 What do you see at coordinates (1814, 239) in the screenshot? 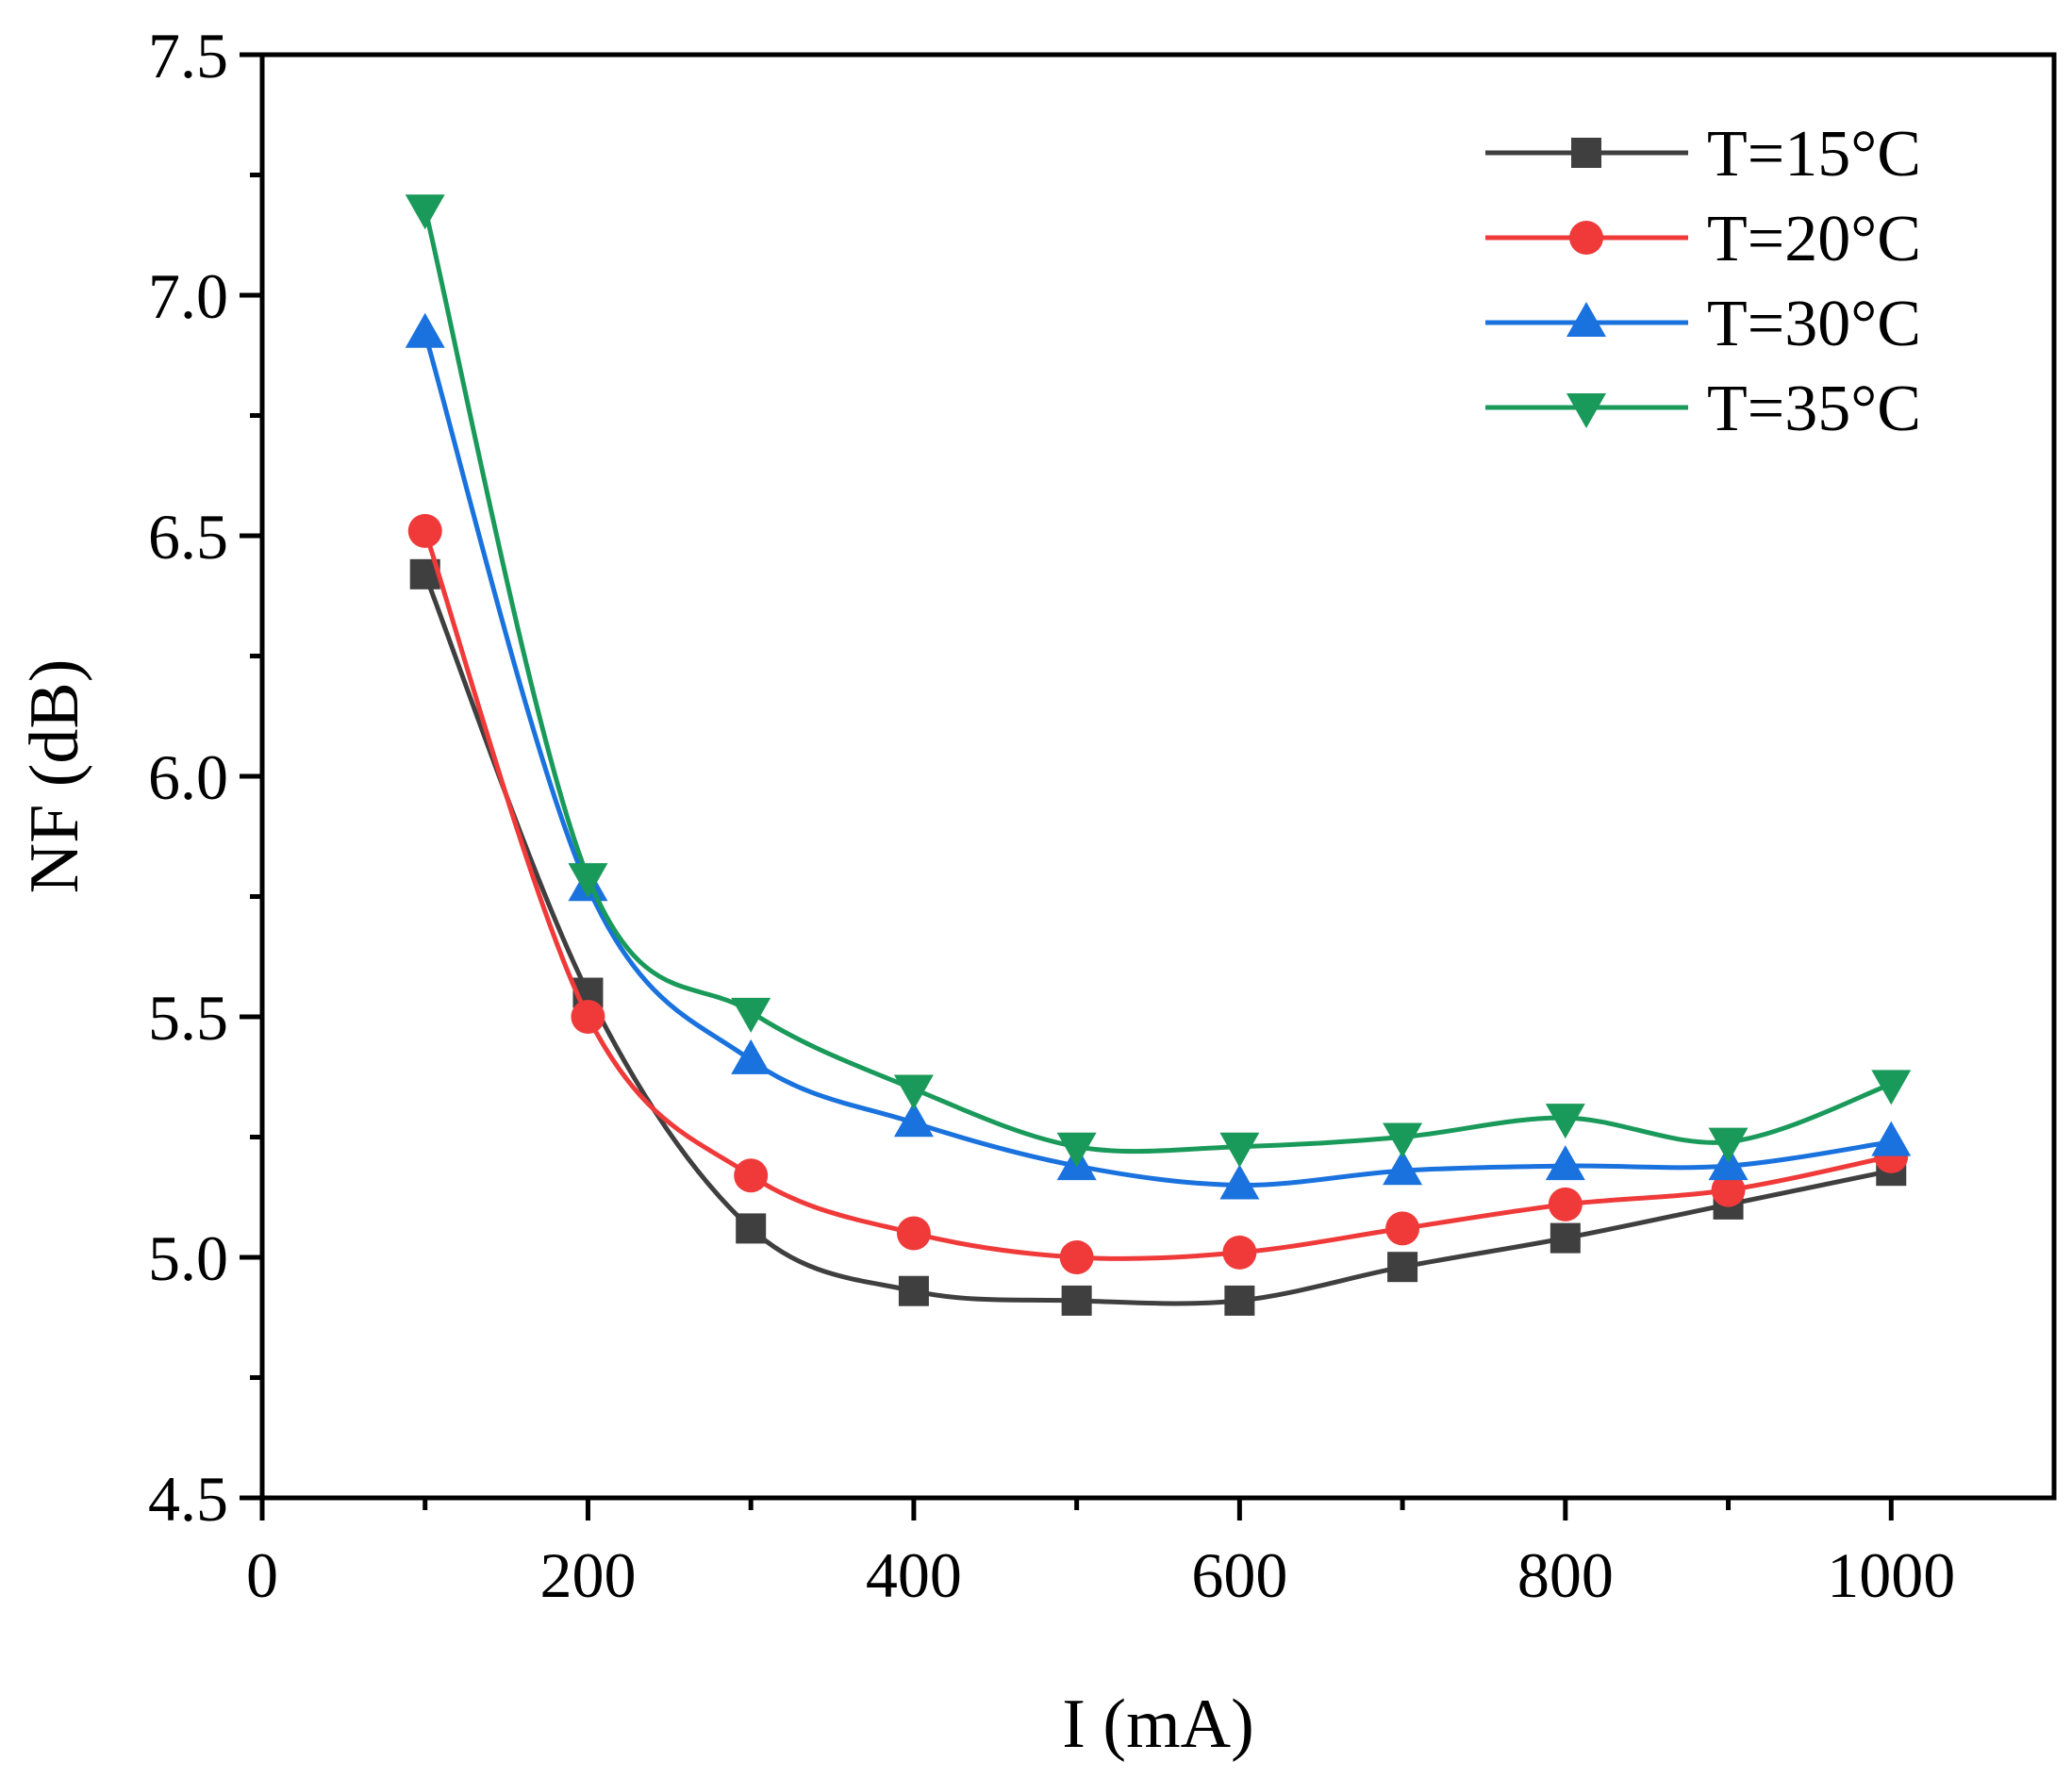
I see `legend-label: T=20°C` at bounding box center [1814, 239].